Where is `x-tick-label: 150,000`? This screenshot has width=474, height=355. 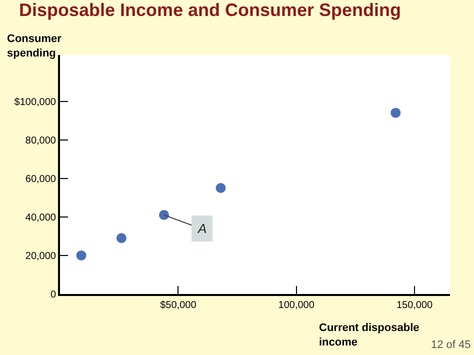 x-tick-label: 150,000 is located at coordinates (415, 305).